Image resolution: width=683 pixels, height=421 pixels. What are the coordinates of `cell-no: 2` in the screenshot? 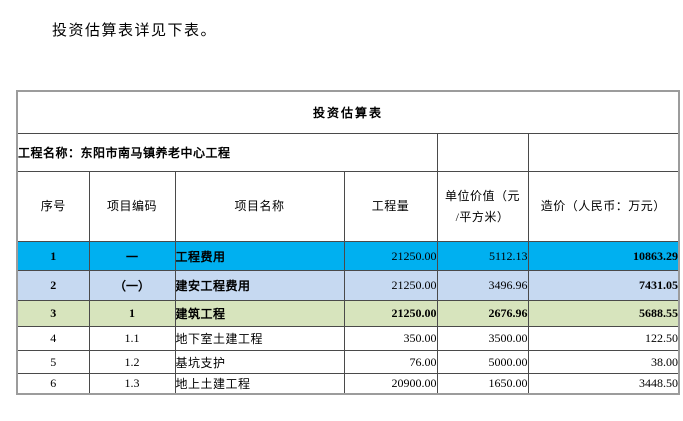 It's located at (53, 285).